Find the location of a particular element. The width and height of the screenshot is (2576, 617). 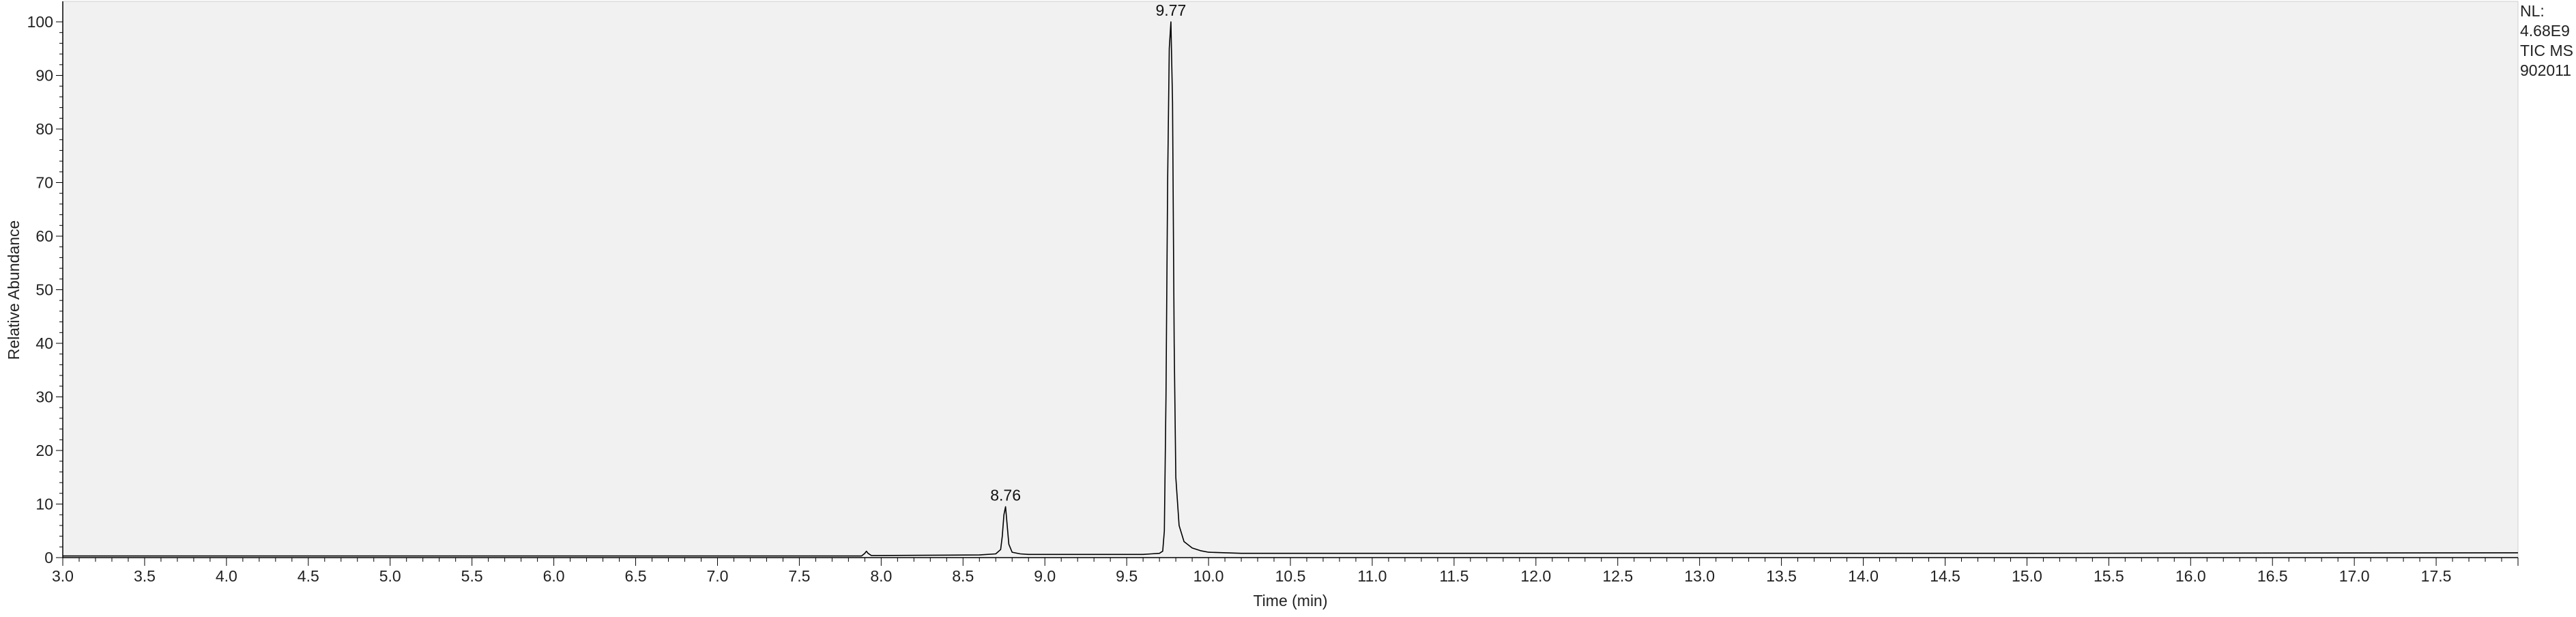

x-tick-label: 10.0 is located at coordinates (1208, 576).